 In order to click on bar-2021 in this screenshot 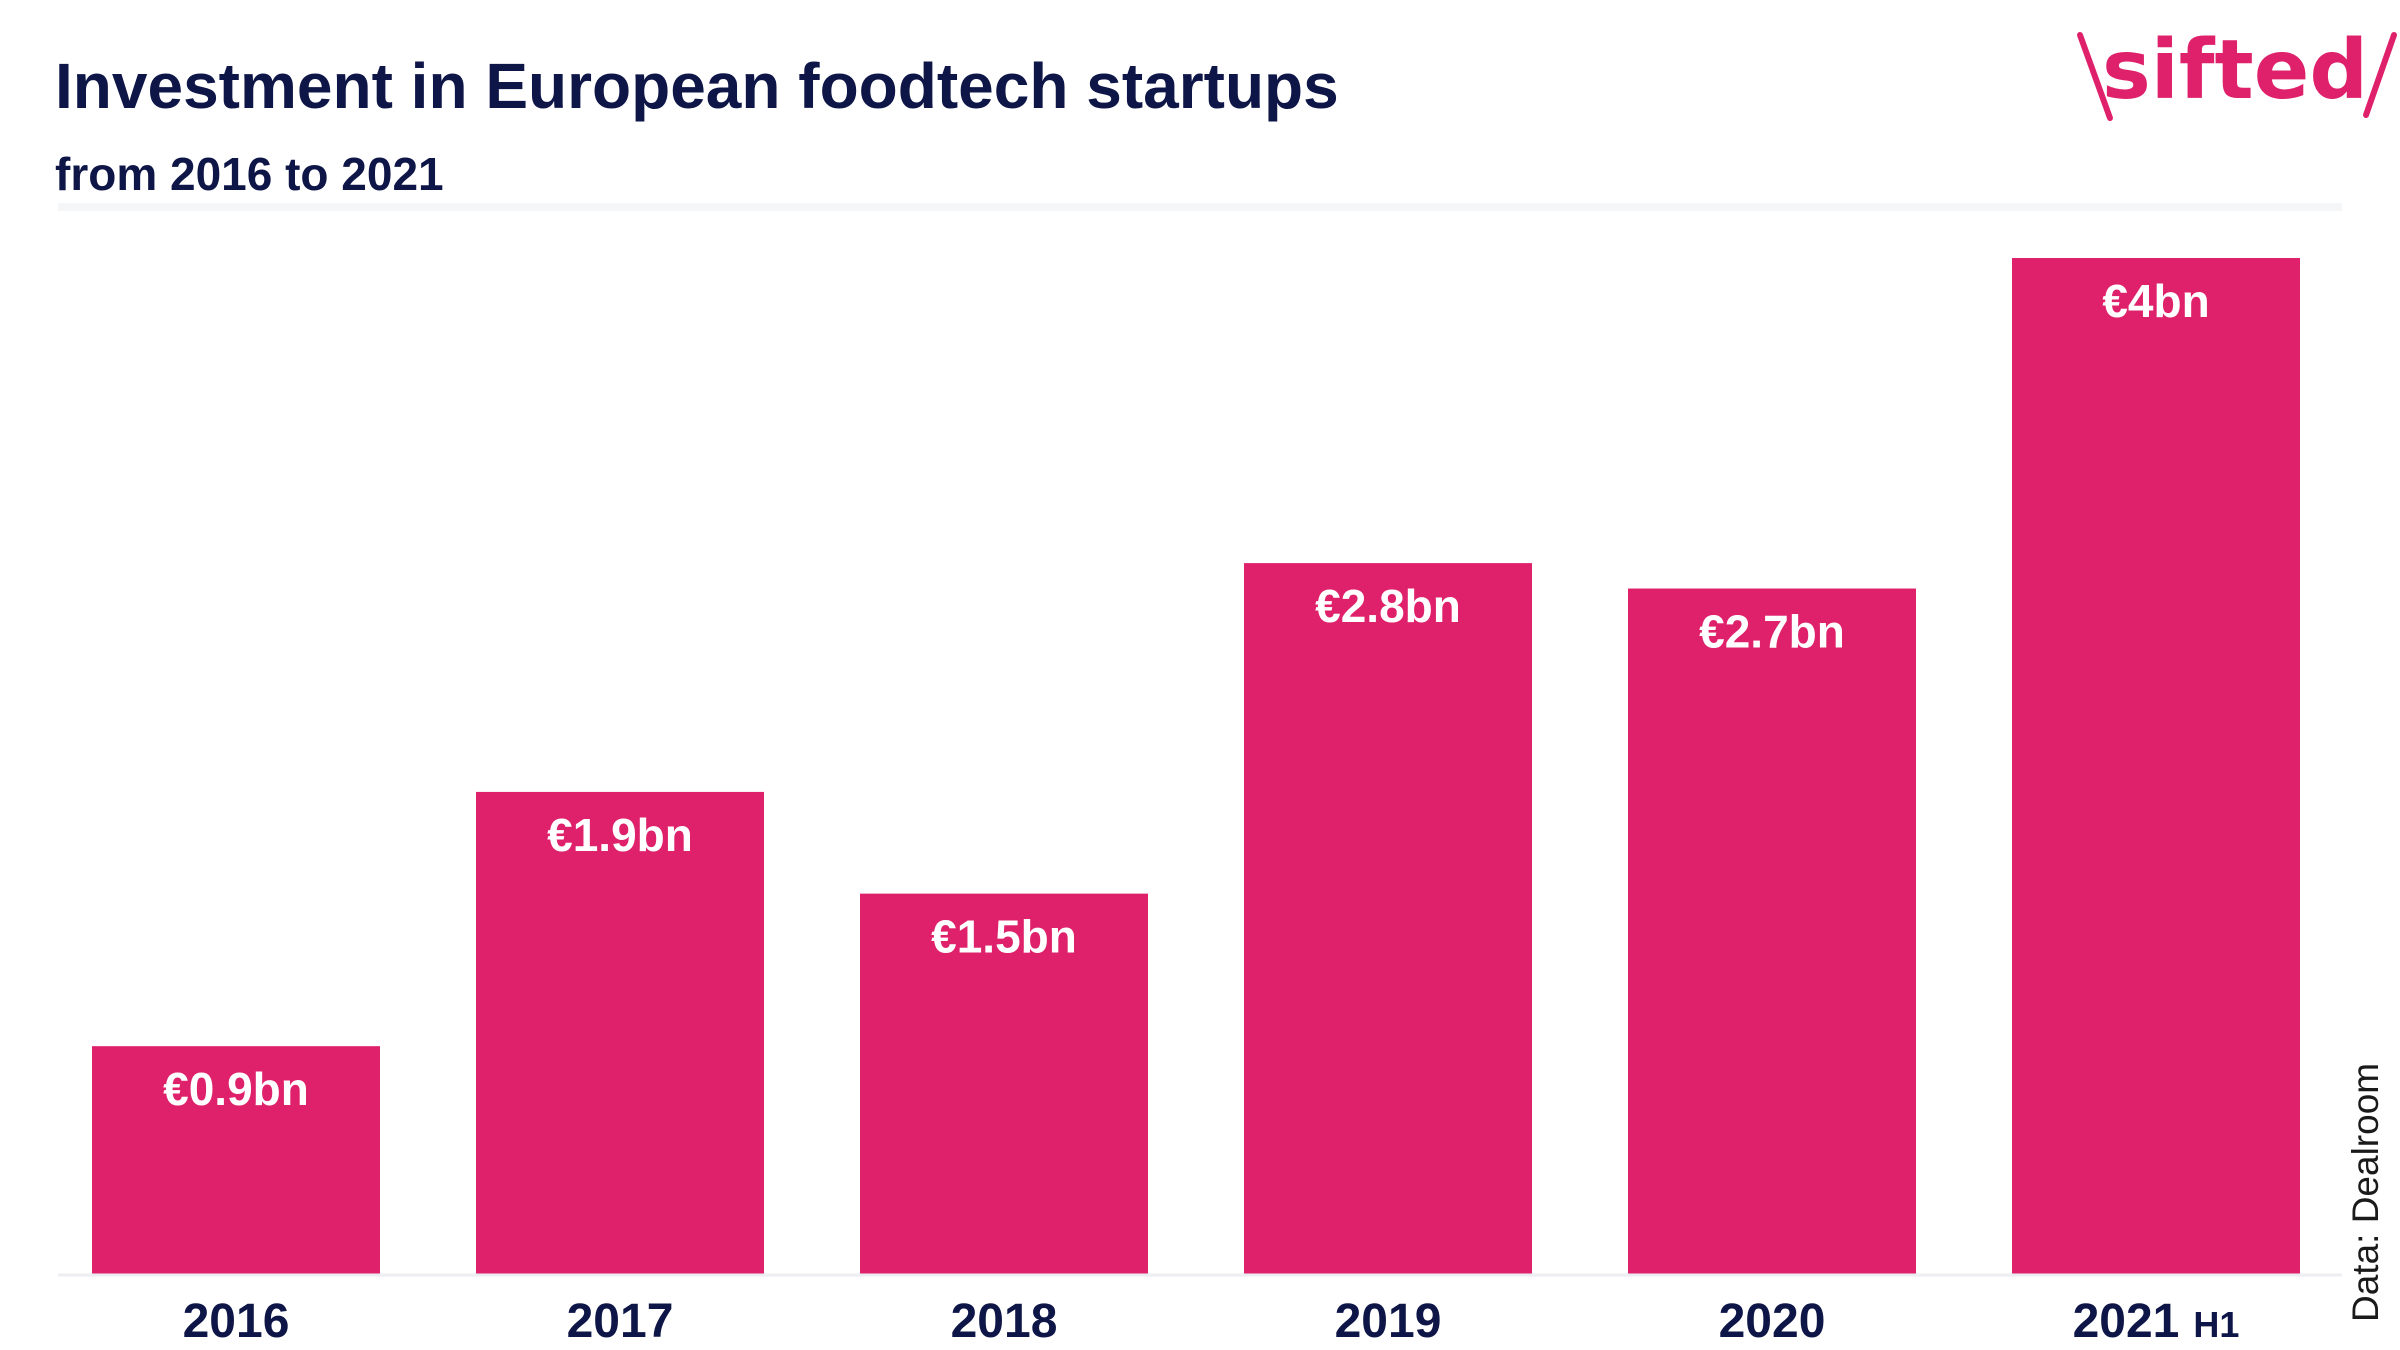, I will do `click(2156, 766)`.